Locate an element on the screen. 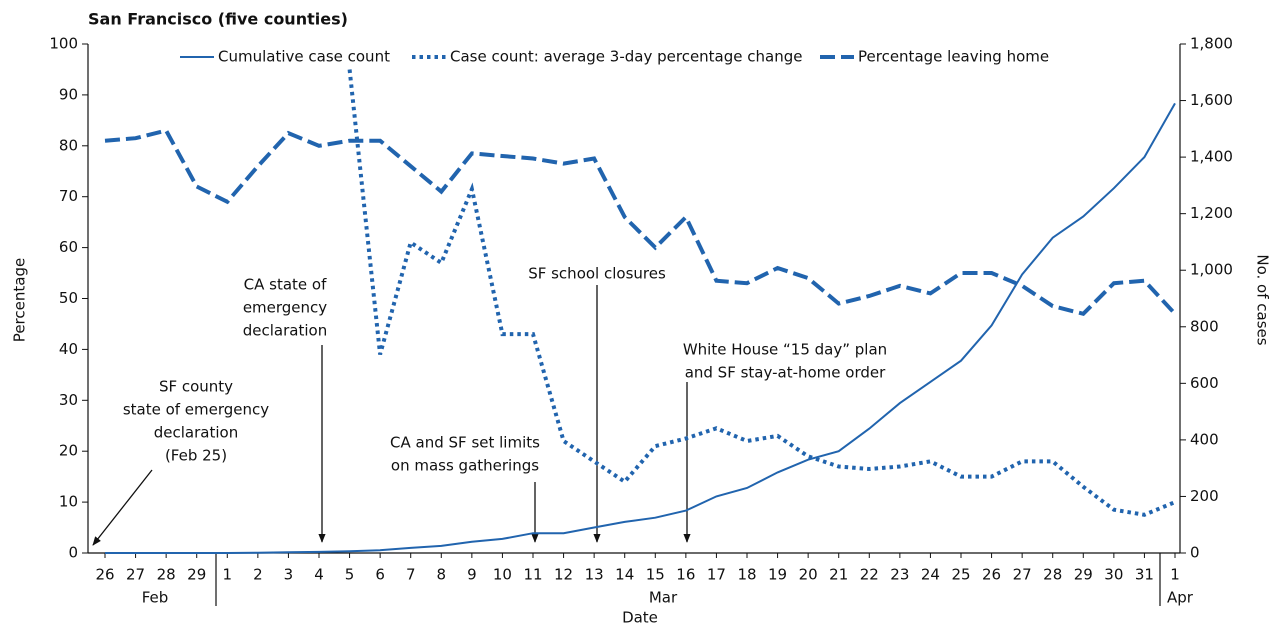  y-tick-label: 100 is located at coordinates (63, 44).